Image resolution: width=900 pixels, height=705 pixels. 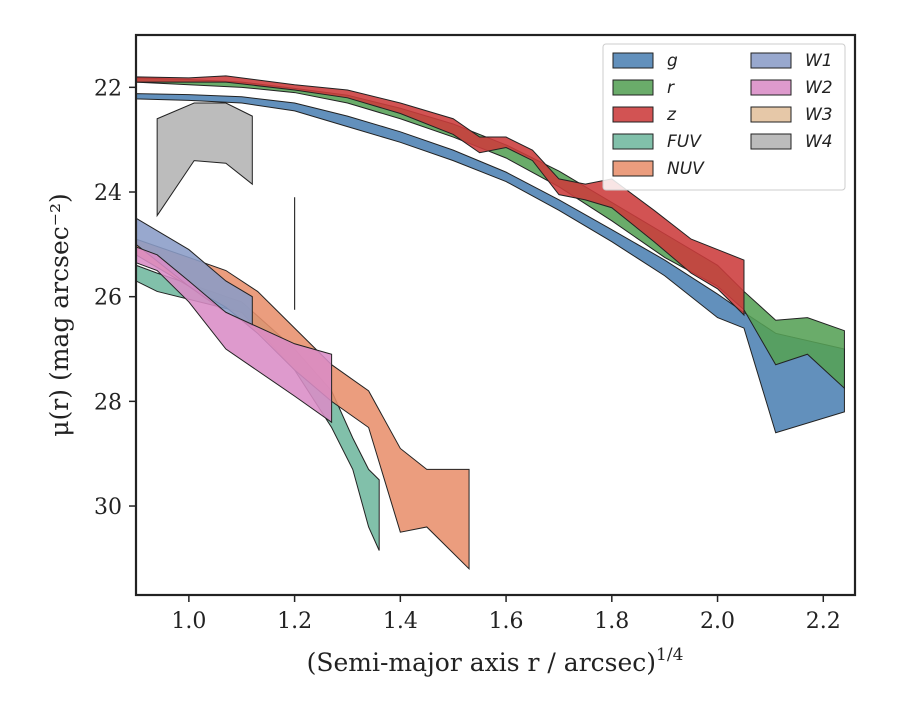 What do you see at coordinates (633, 141) in the screenshot?
I see `legend-swatch-fuv` at bounding box center [633, 141].